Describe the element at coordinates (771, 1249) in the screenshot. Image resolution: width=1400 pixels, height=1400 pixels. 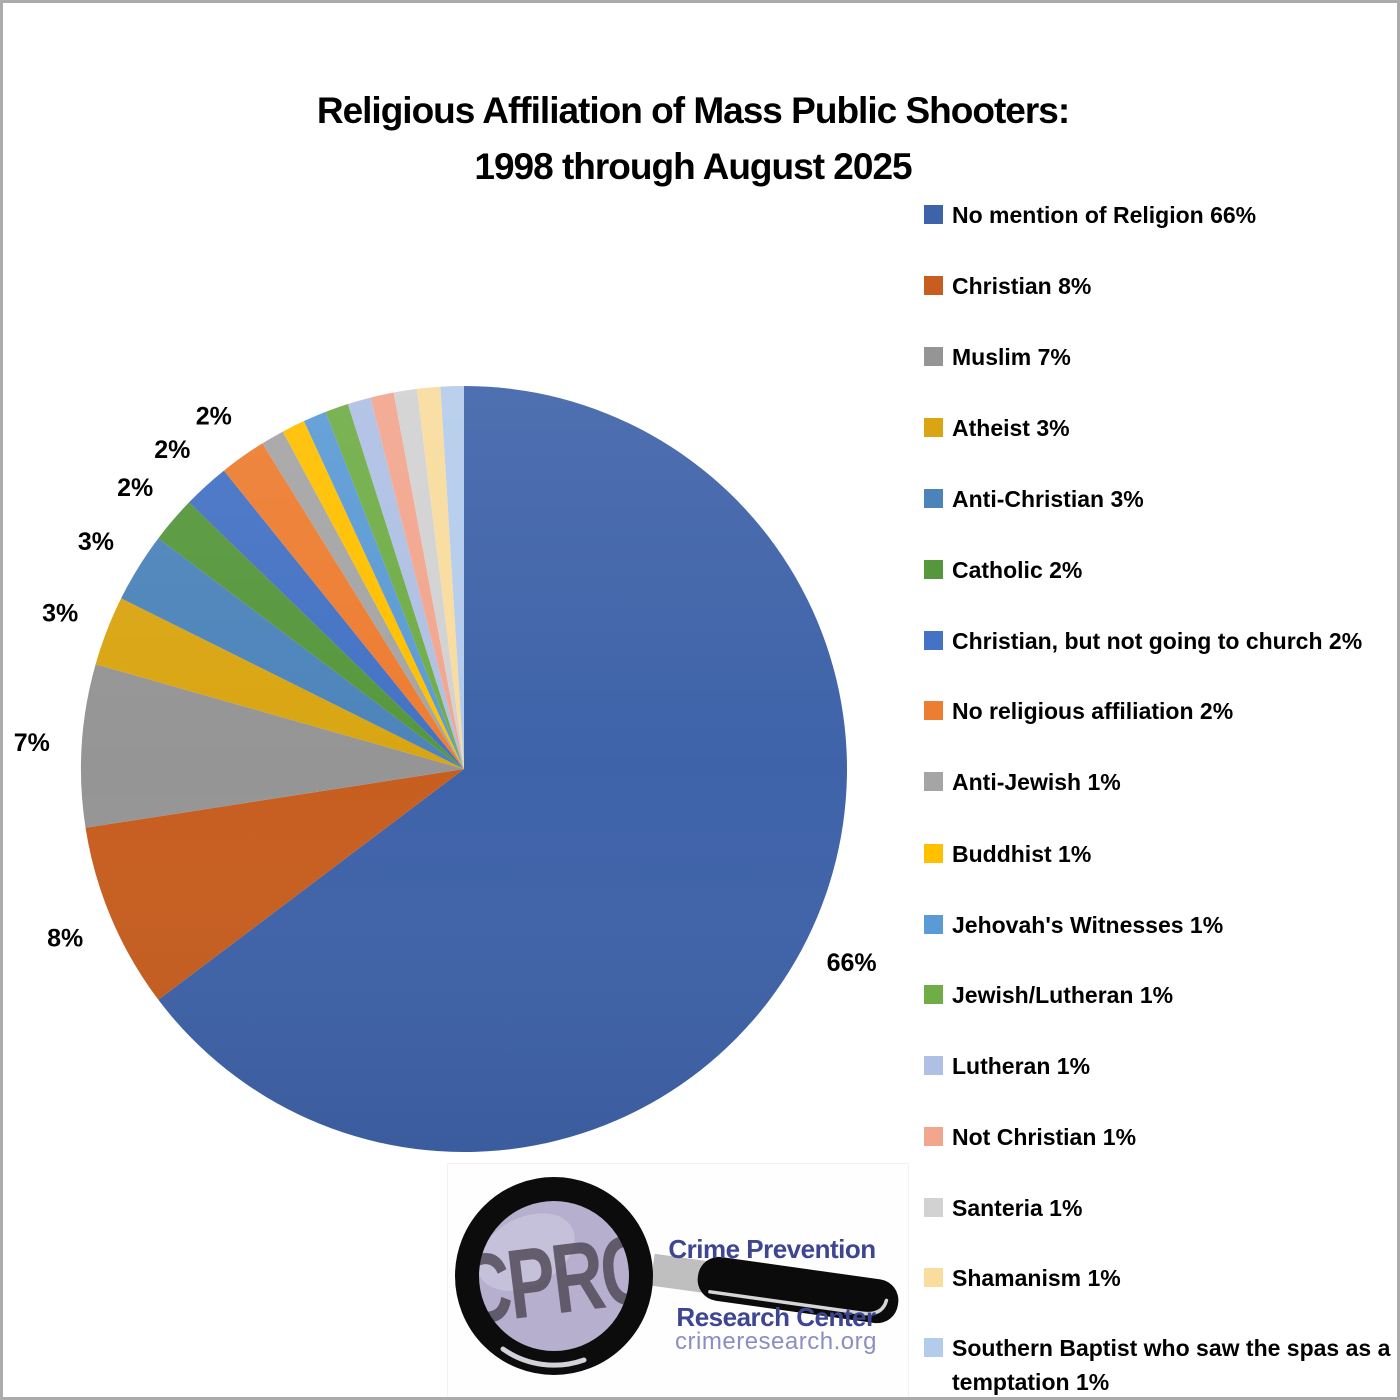
I see `logo-org-line1: Crime Prevention` at that location.